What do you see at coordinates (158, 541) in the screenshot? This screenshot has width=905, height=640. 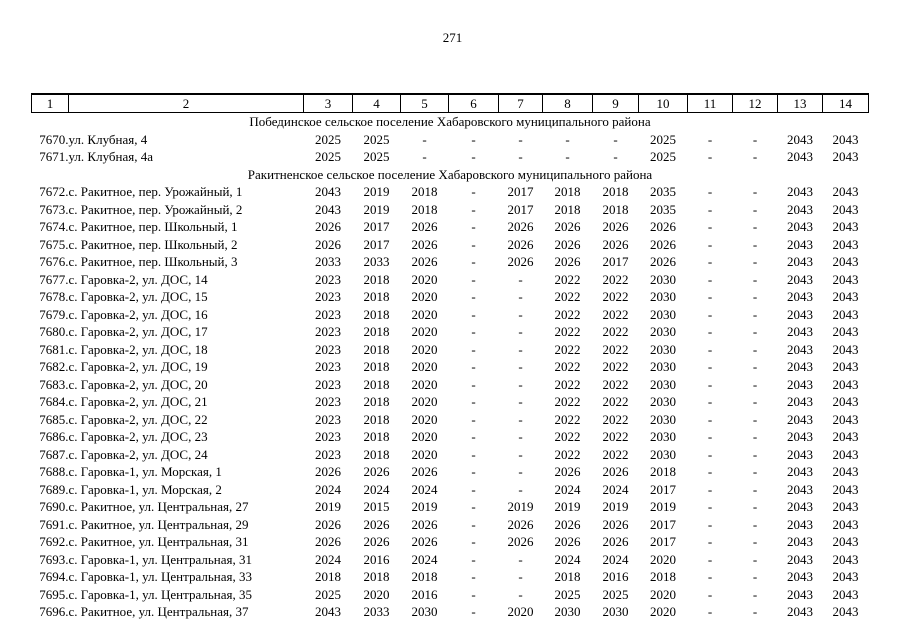 I see `address-cell: с. Ракитное, ул. Центральная, 31` at bounding box center [158, 541].